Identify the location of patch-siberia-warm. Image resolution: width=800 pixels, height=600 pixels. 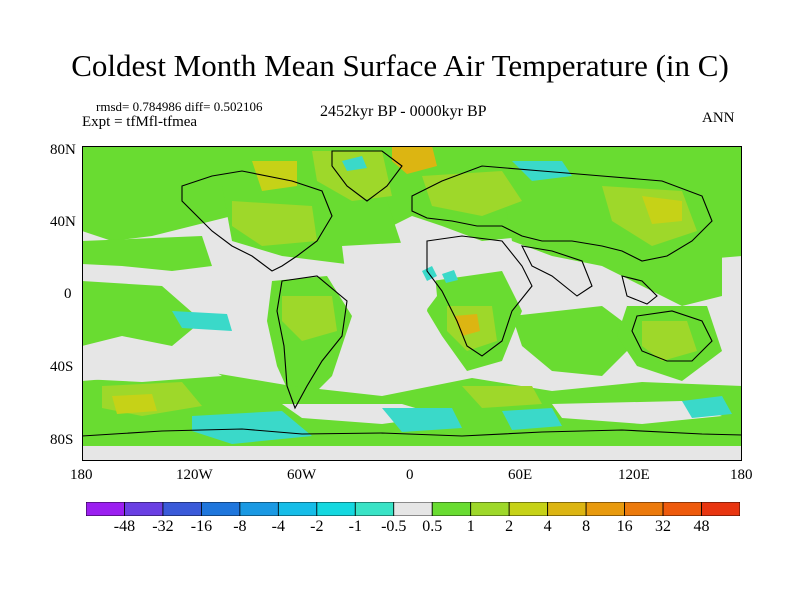
(662, 210).